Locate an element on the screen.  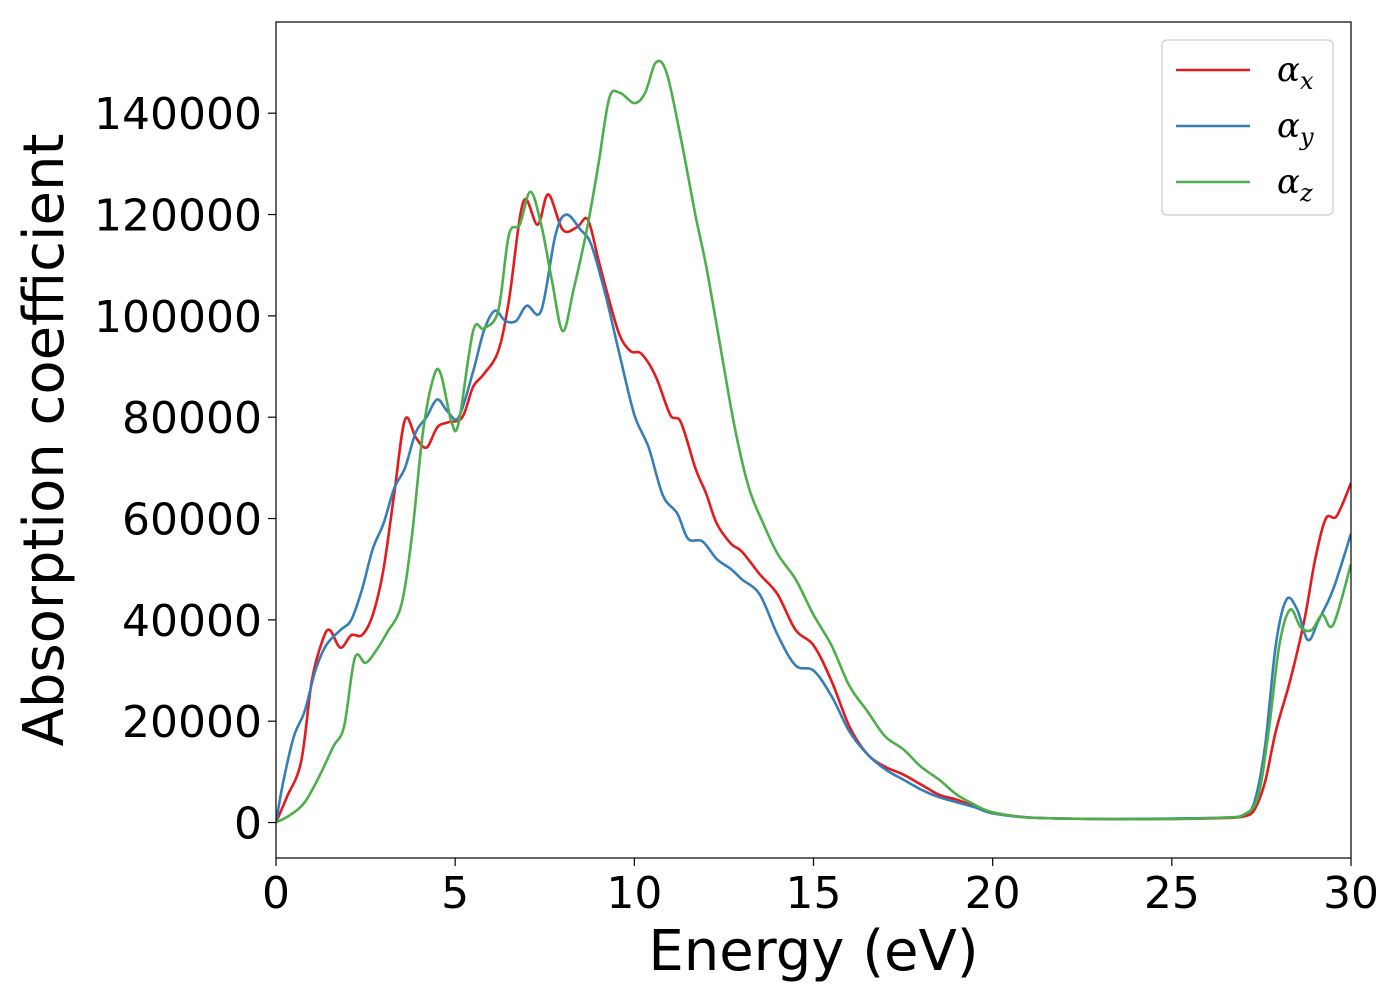
y-tick-label: 80000 is located at coordinates (192, 418).